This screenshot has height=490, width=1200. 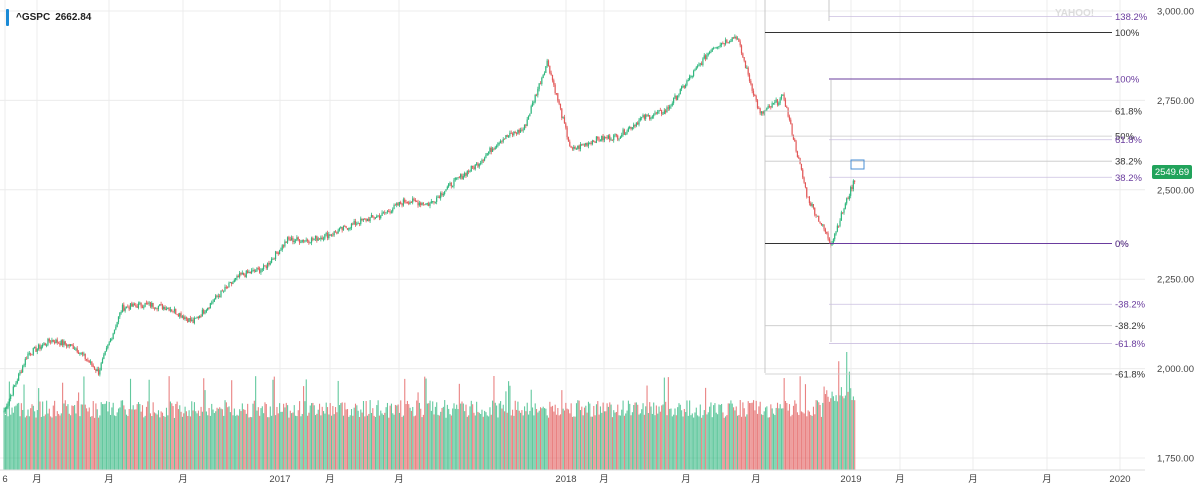 What do you see at coordinates (1172, 172) in the screenshot?
I see `current-price-label: 2549.69` at bounding box center [1172, 172].